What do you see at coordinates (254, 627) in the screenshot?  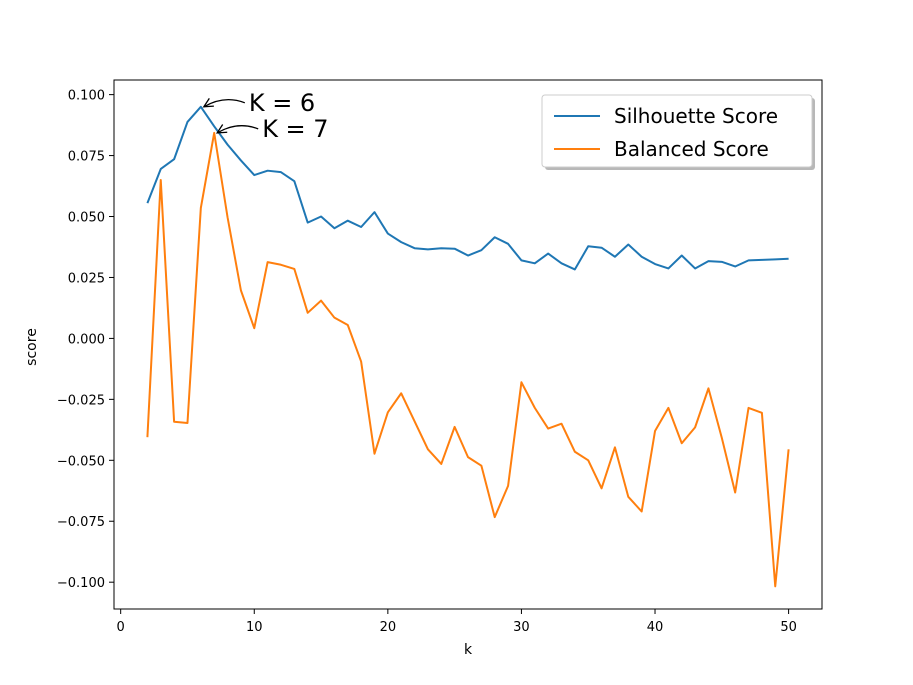 I see `x-tick-label: 10` at bounding box center [254, 627].